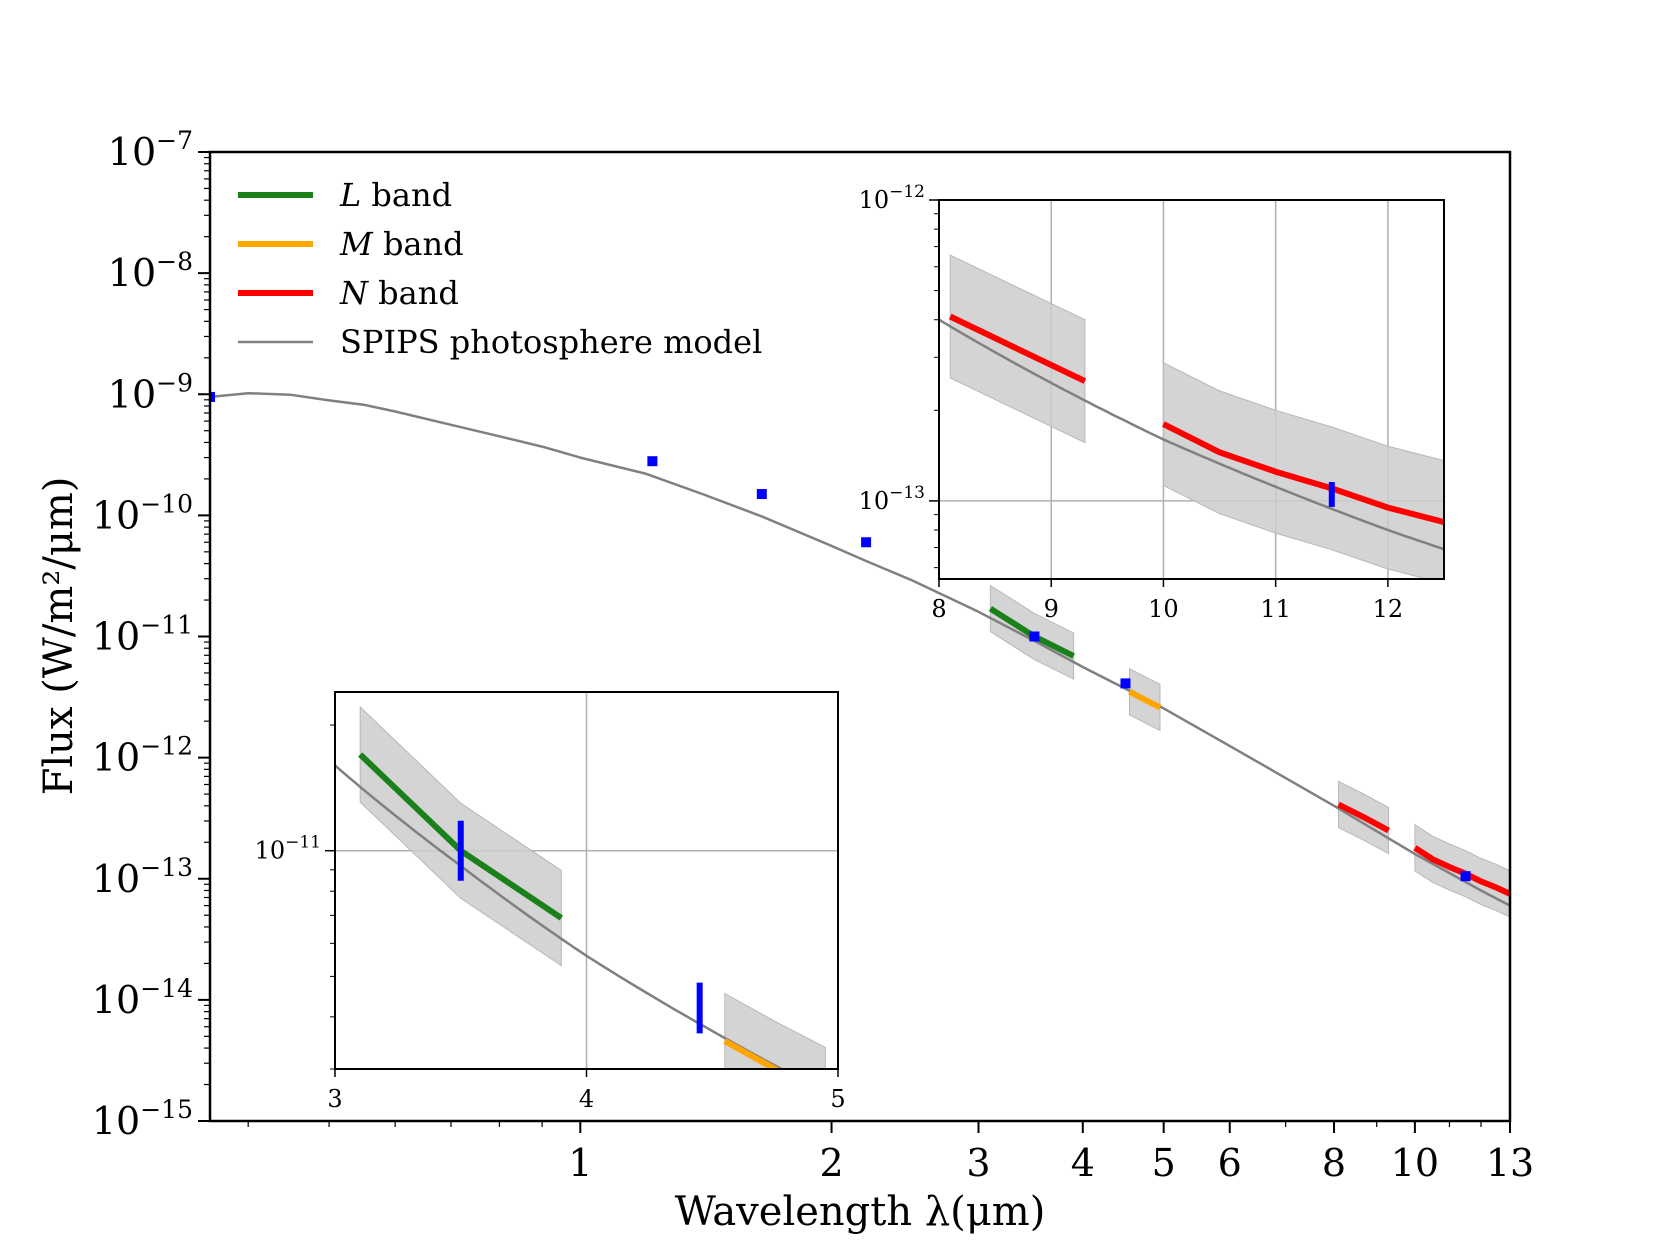 The image size is (1661, 1246). Describe the element at coordinates (1083, 1163) in the screenshot. I see `x-tick-label: 4` at that location.